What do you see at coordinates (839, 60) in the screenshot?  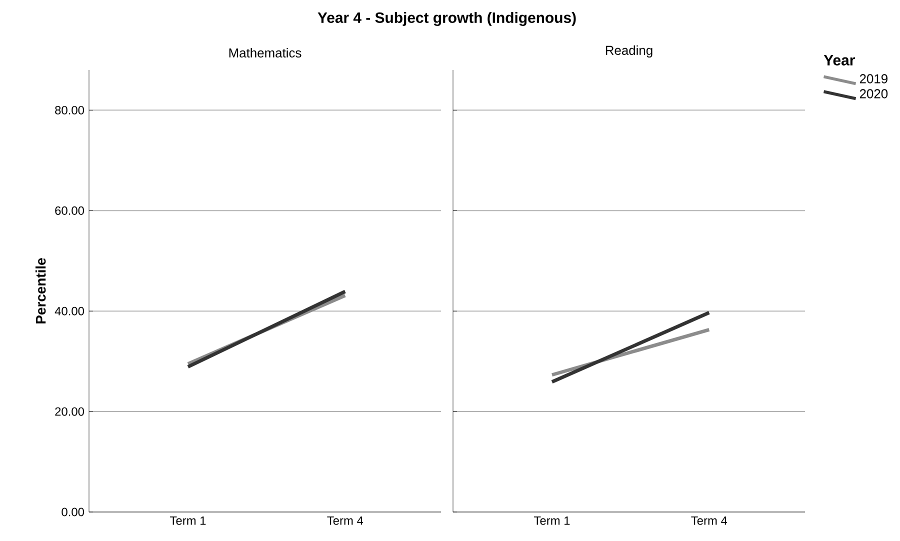 I see `legend-title: Year` at bounding box center [839, 60].